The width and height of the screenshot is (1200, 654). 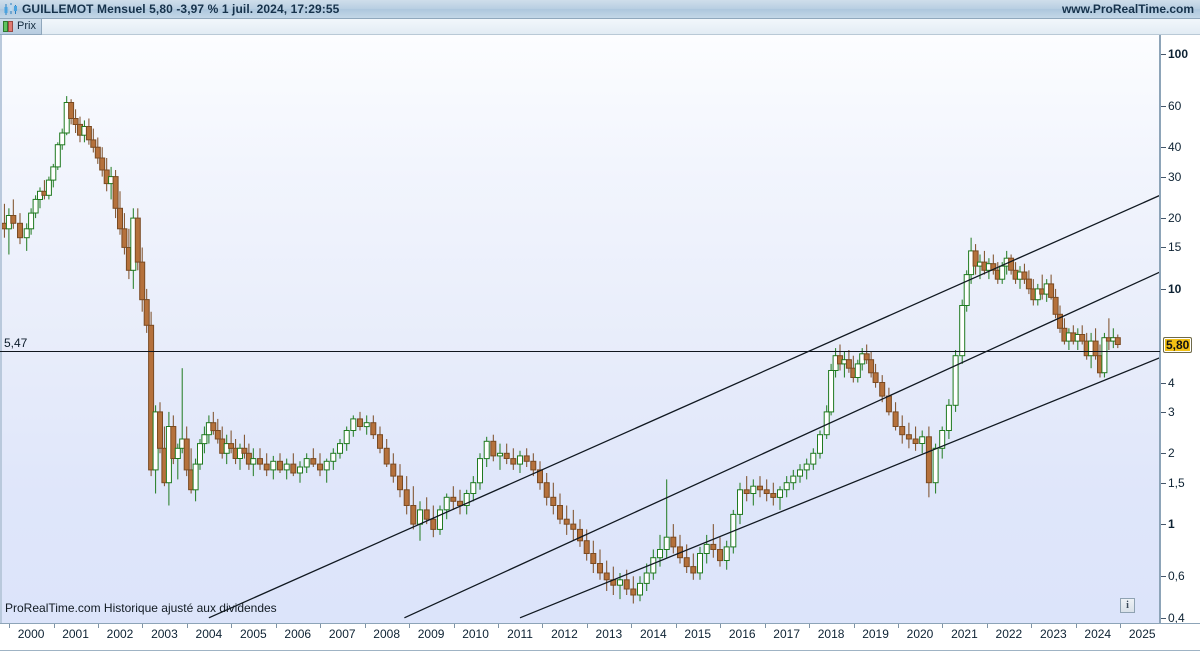 What do you see at coordinates (1178, 53) in the screenshot?
I see `y-axis-label: 100` at bounding box center [1178, 53].